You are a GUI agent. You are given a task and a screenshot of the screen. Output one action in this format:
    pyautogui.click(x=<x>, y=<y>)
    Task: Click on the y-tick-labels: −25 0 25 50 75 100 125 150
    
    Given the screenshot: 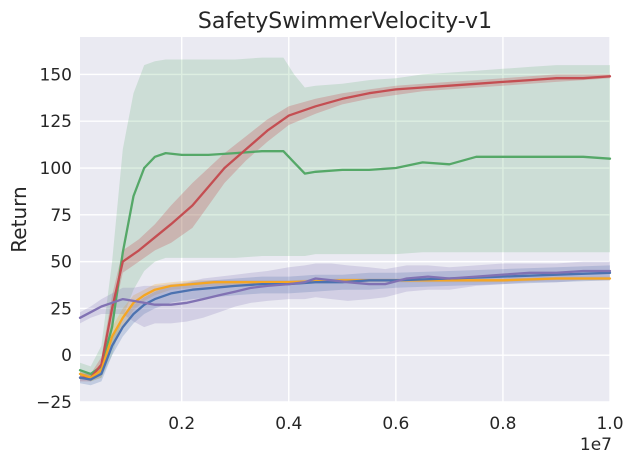 What is the action you would take?
    pyautogui.click(x=54, y=239)
    